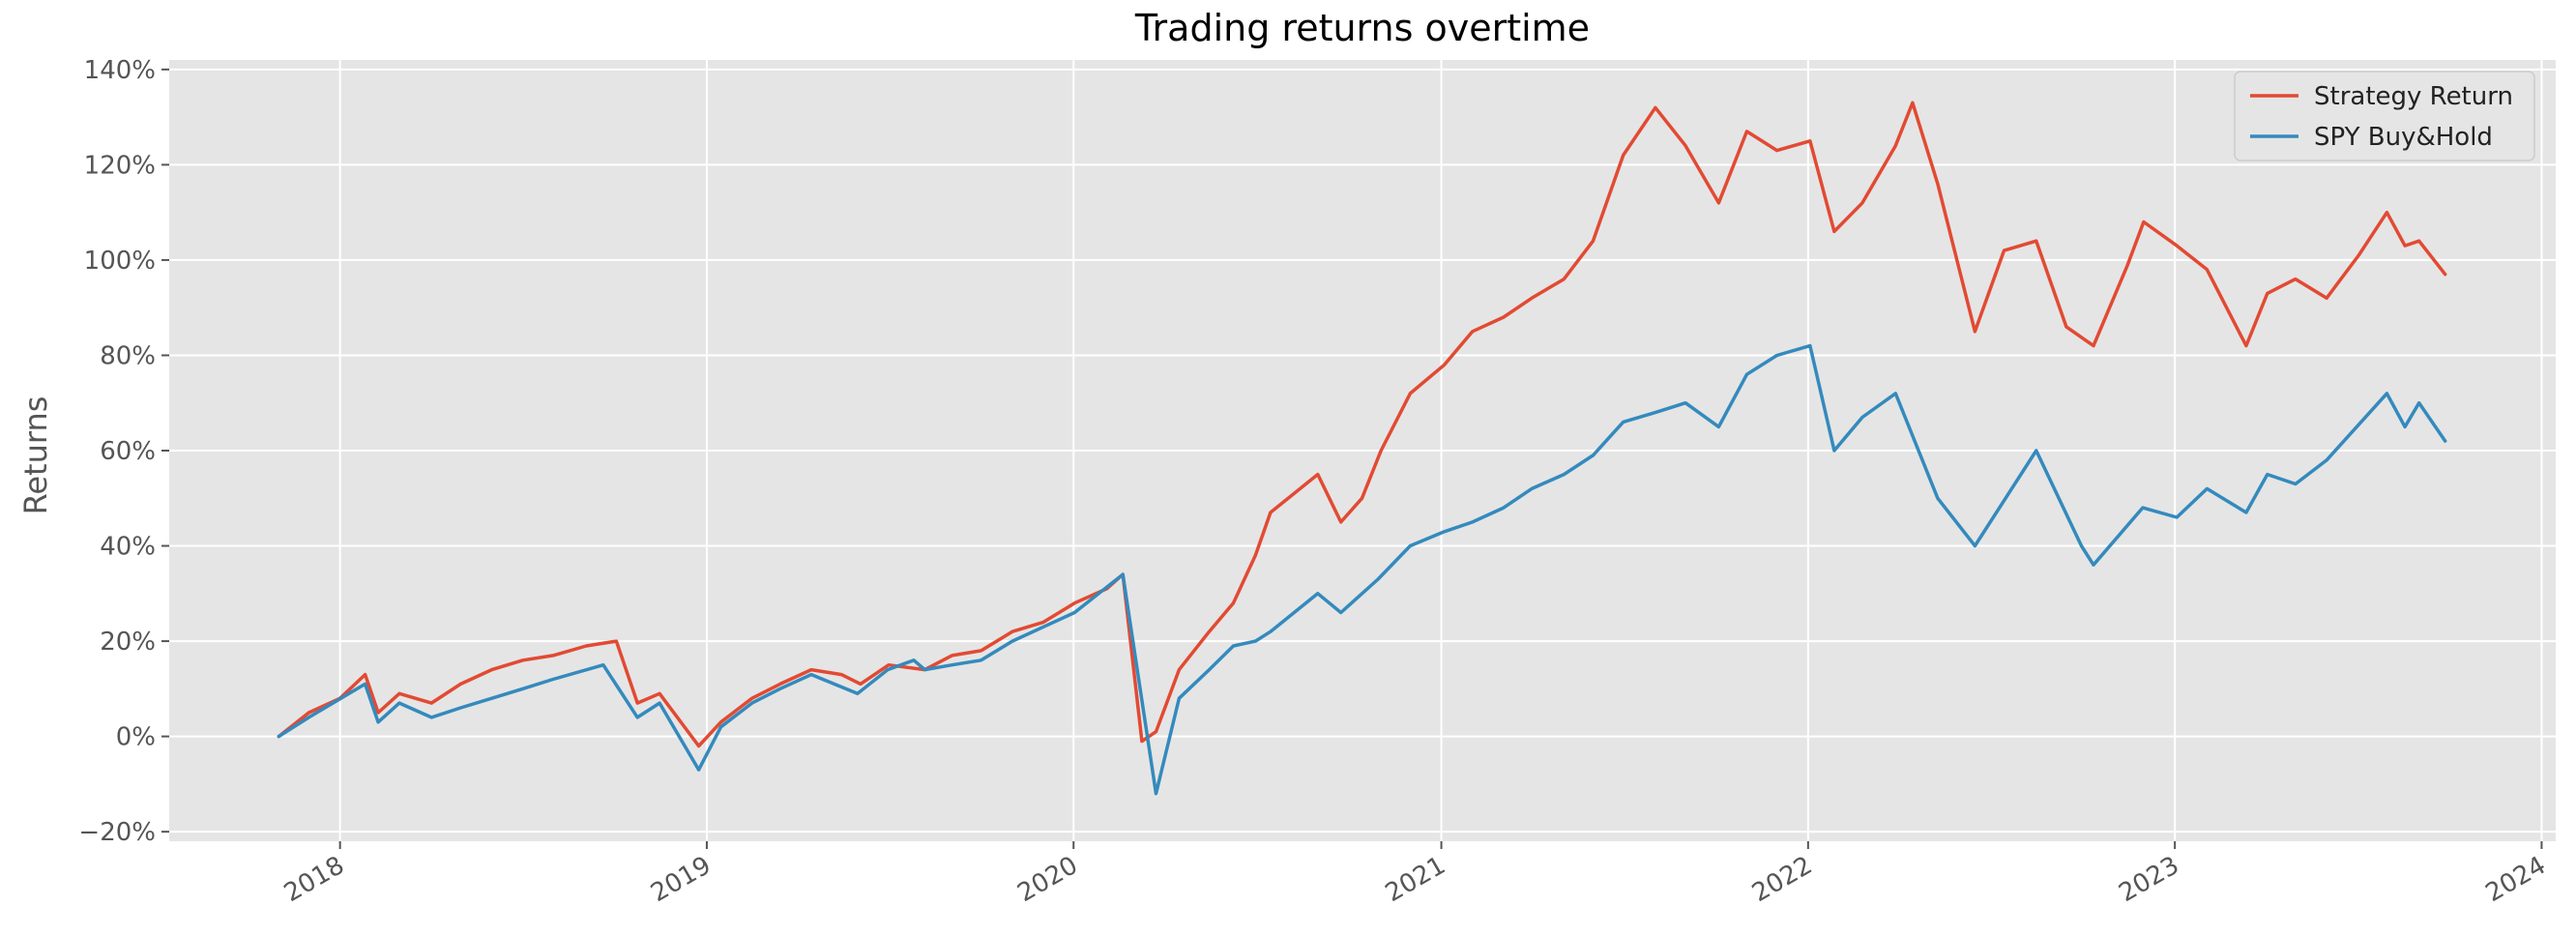 Image resolution: width=2576 pixels, height=936 pixels. What do you see at coordinates (128, 356) in the screenshot?
I see `y-tick-label: 80%` at bounding box center [128, 356].